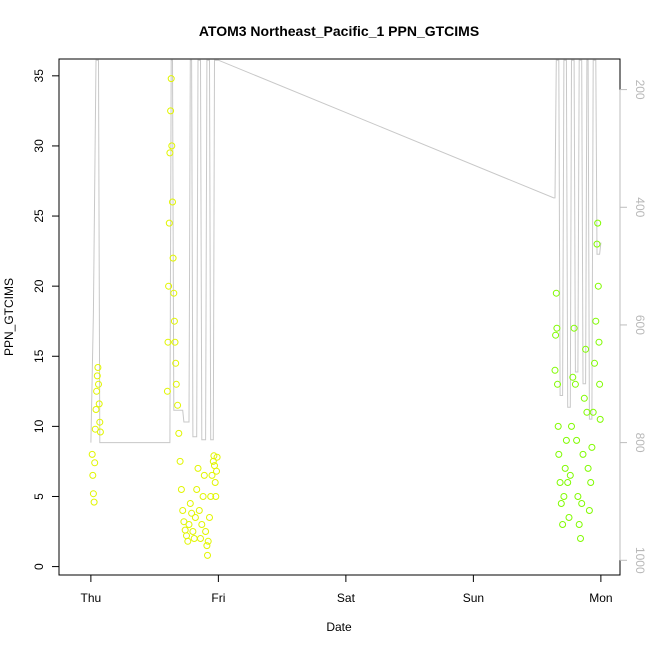 Image resolution: width=650 pixels, height=650 pixels. Describe the element at coordinates (39, 426) in the screenshot. I see `y-tick-label: 10` at that location.